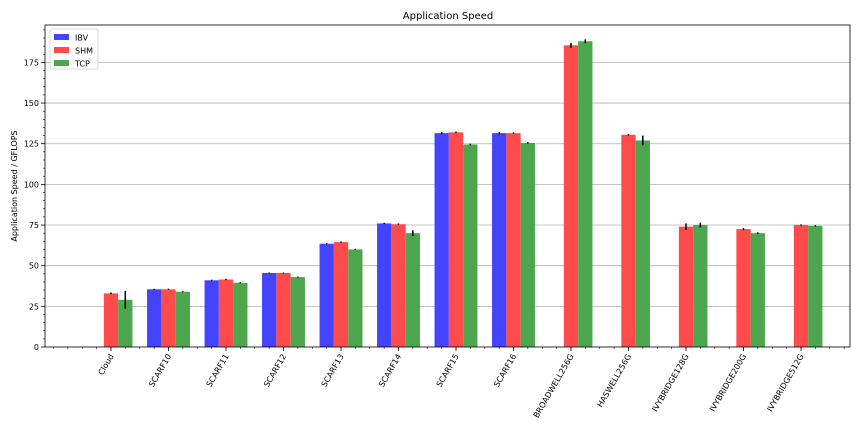  What do you see at coordinates (554, 386) in the screenshot?
I see `x-tick-label: BROADWELL256G` at bounding box center [554, 386].